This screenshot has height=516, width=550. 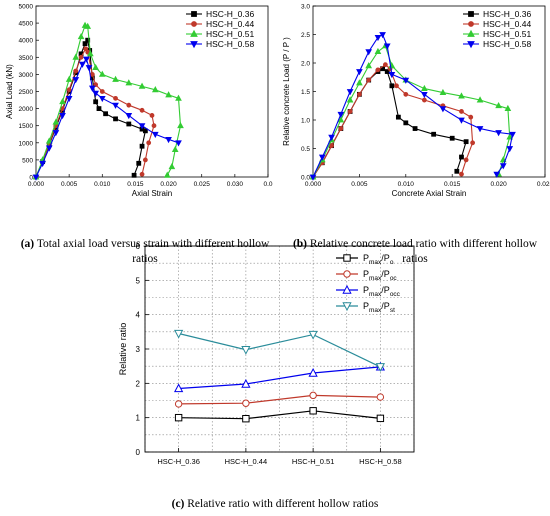 I want to click on chart-a-xtick-label: 0.010, so click(x=102, y=184).